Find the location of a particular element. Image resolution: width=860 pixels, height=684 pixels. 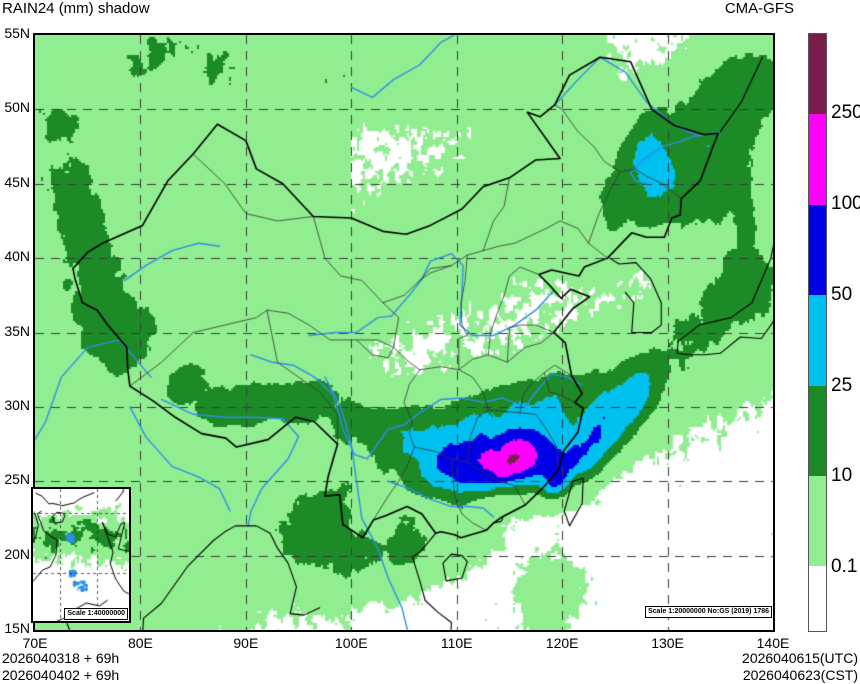

lon-tick-120E: 120E is located at coordinates (562, 643).